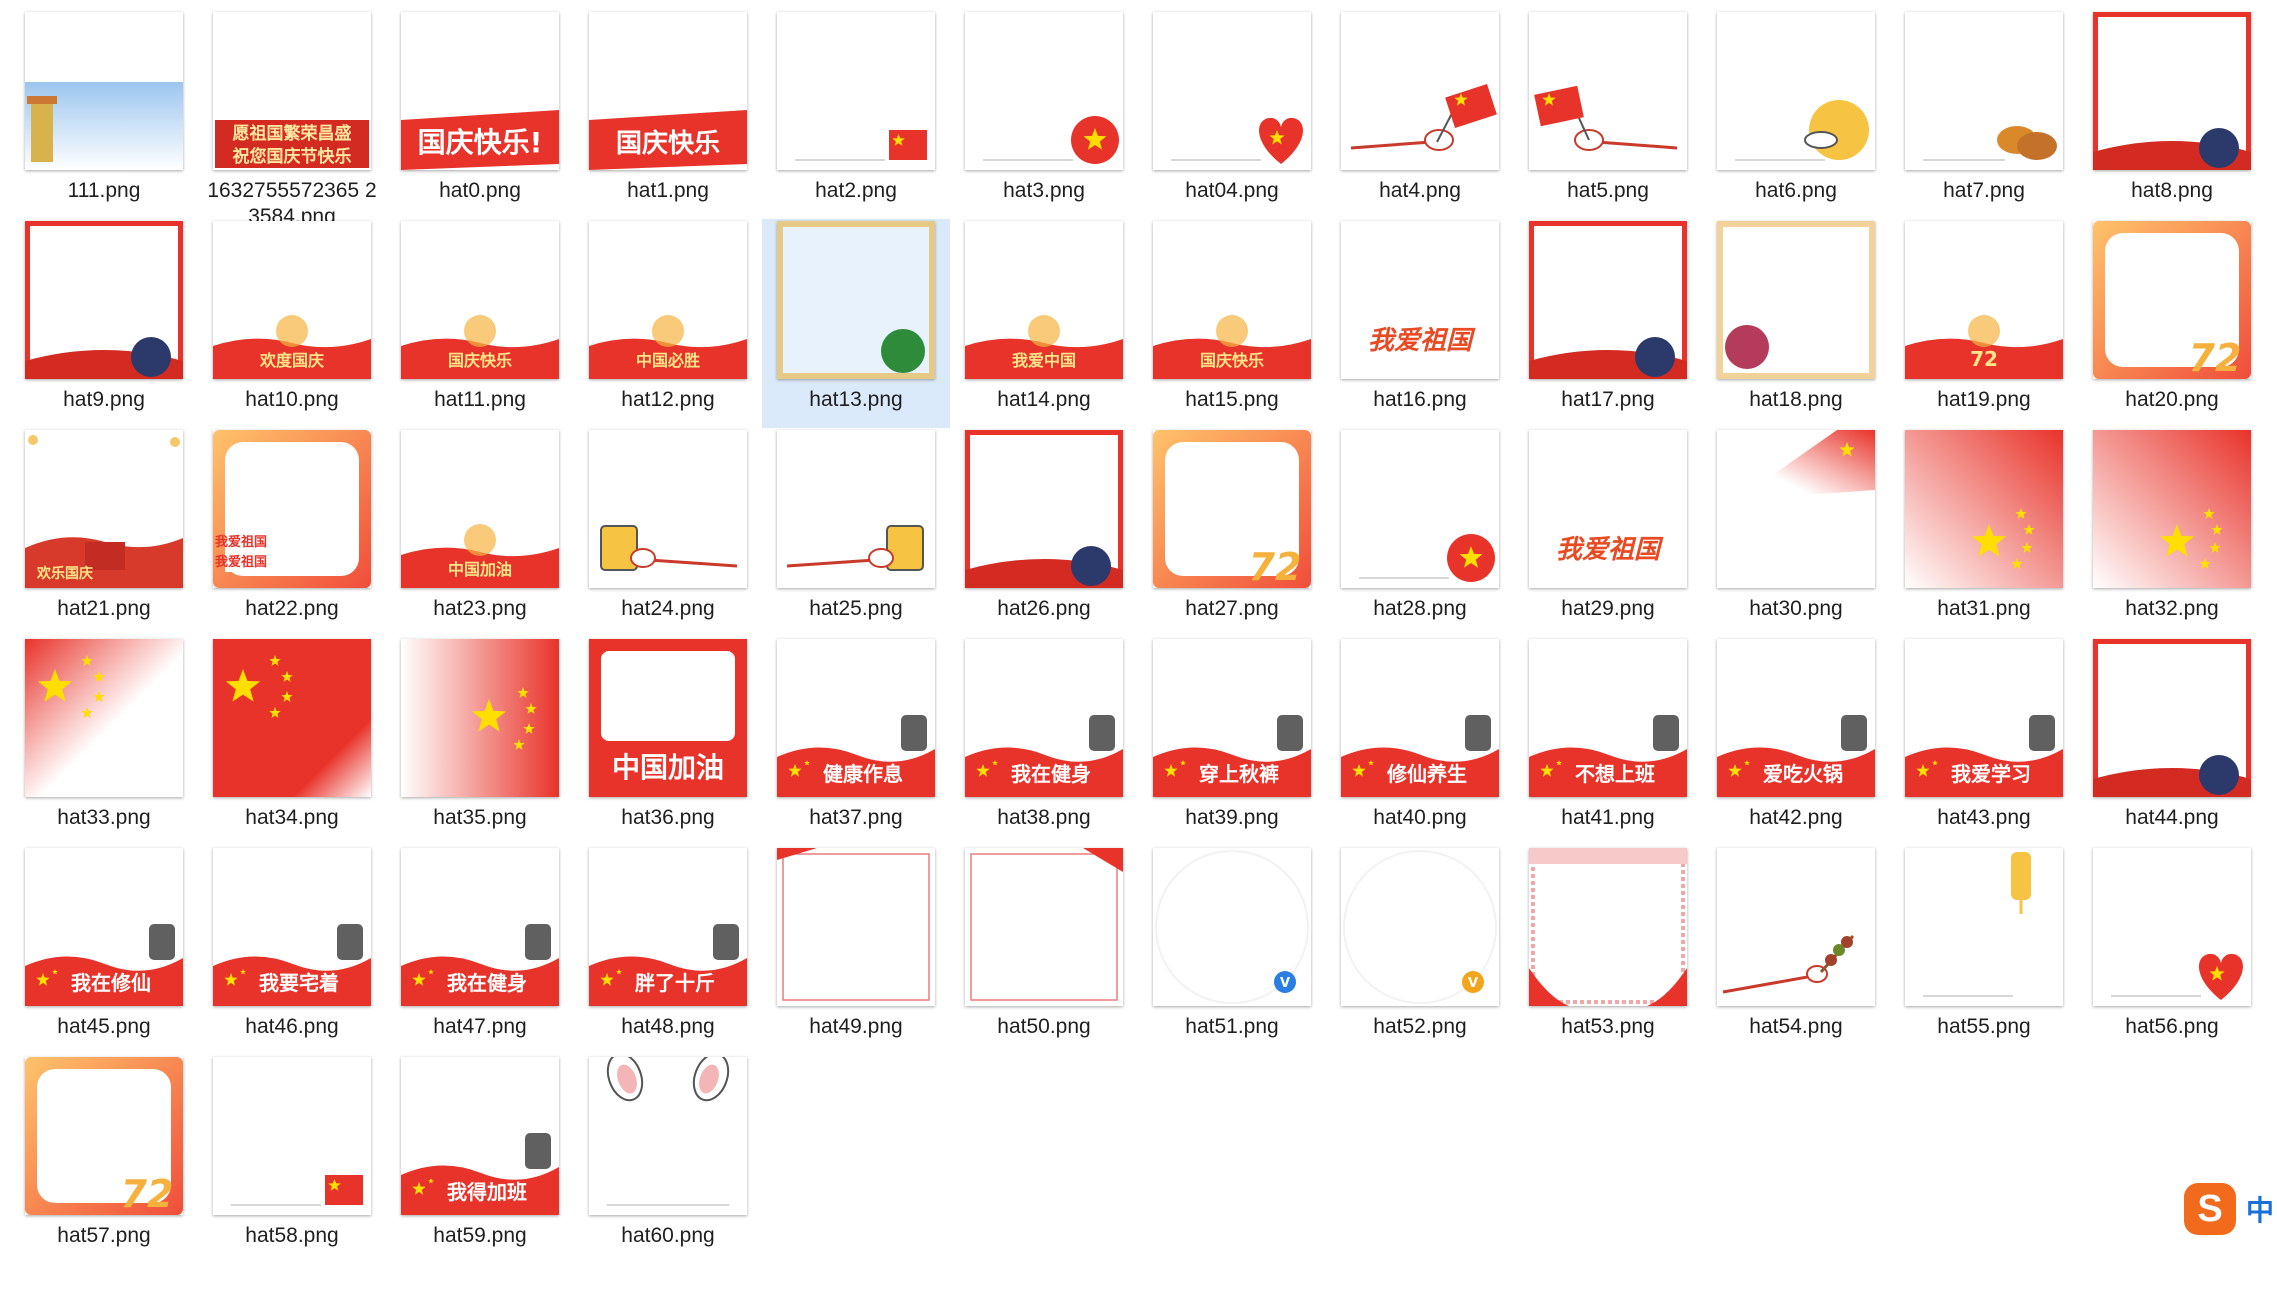  I want to click on file-name: hat30.png, so click(1796, 608).